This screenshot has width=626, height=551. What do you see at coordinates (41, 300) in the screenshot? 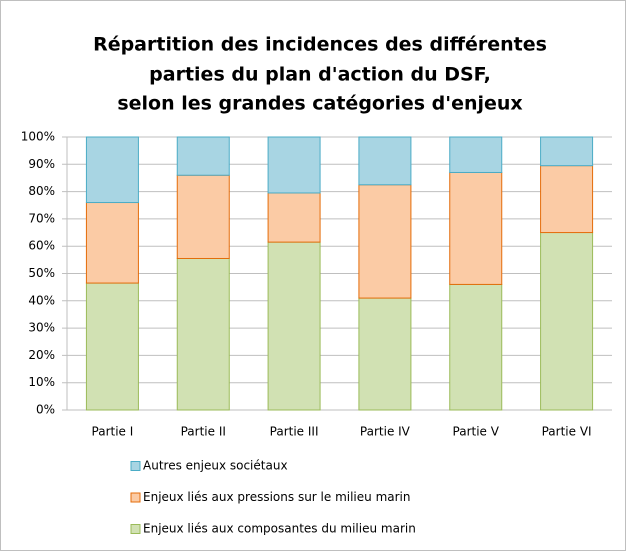
I see `y-tick-label: 40%` at bounding box center [41, 300].